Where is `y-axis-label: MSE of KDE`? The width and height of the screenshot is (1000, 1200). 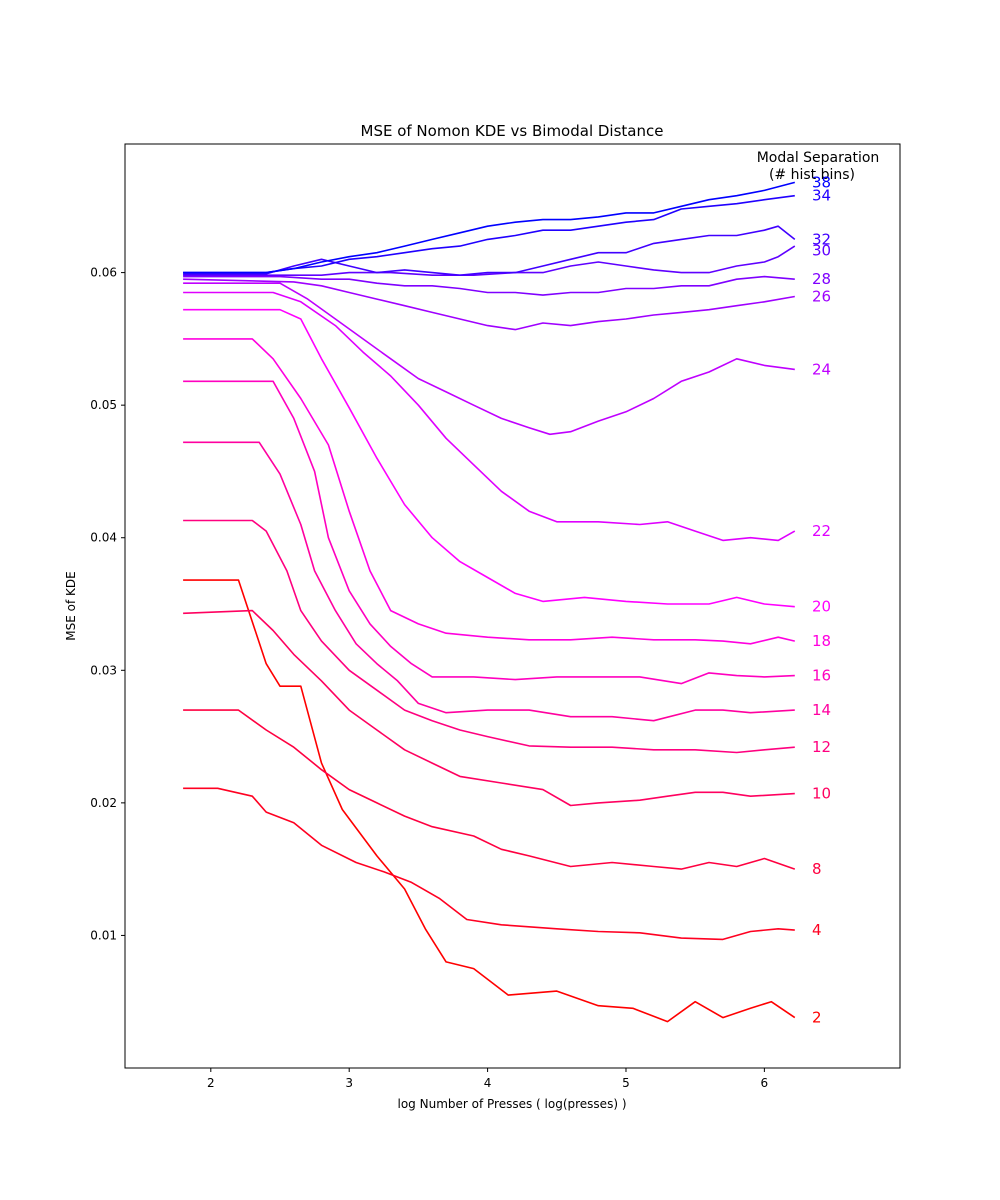
y-axis-label: MSE of KDE is located at coordinates (71, 605).